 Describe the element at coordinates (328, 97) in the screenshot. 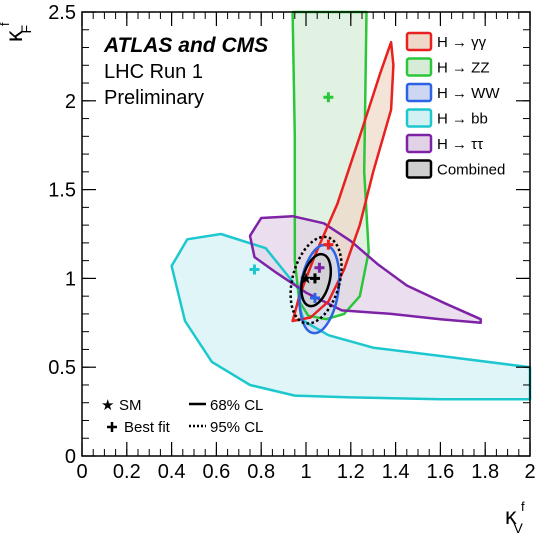

I see `best-fit-zz` at that location.